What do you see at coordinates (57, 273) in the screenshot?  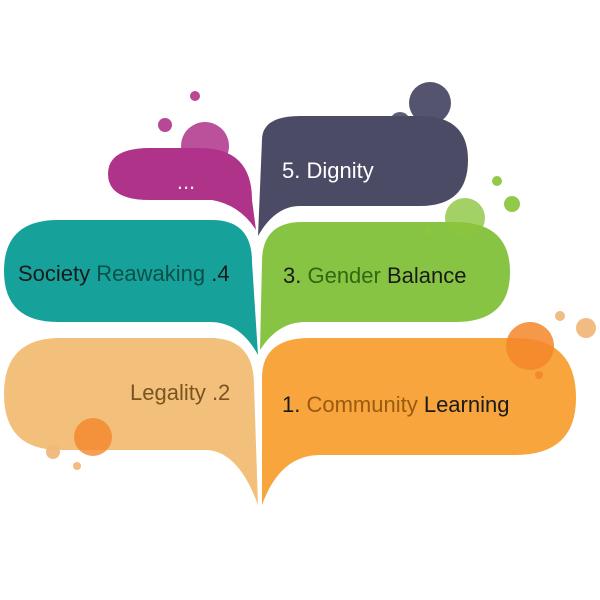 I see `label-part: Society` at bounding box center [57, 273].